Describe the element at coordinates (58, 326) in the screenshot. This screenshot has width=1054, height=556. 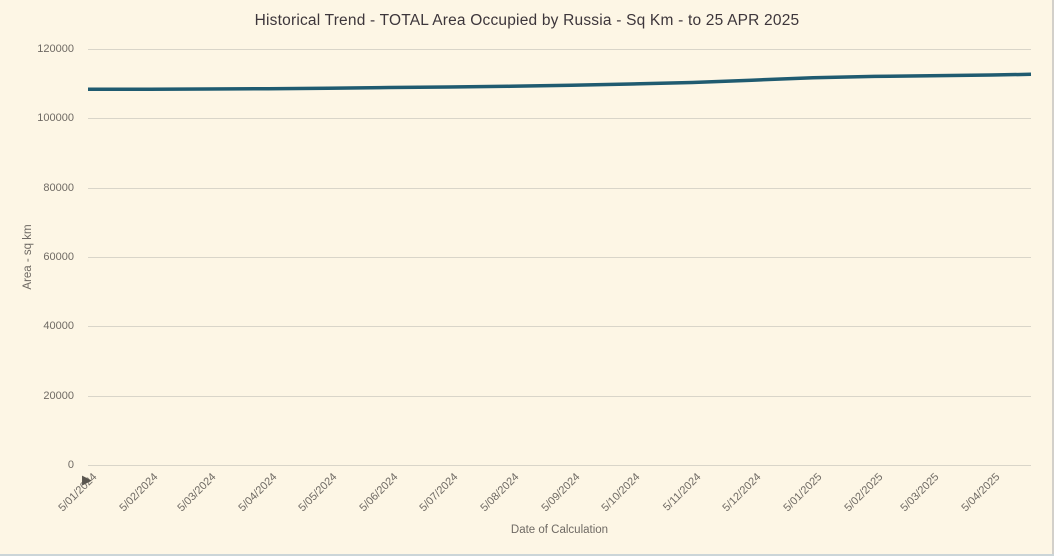
I see `y-tick-label: 40000` at that location.